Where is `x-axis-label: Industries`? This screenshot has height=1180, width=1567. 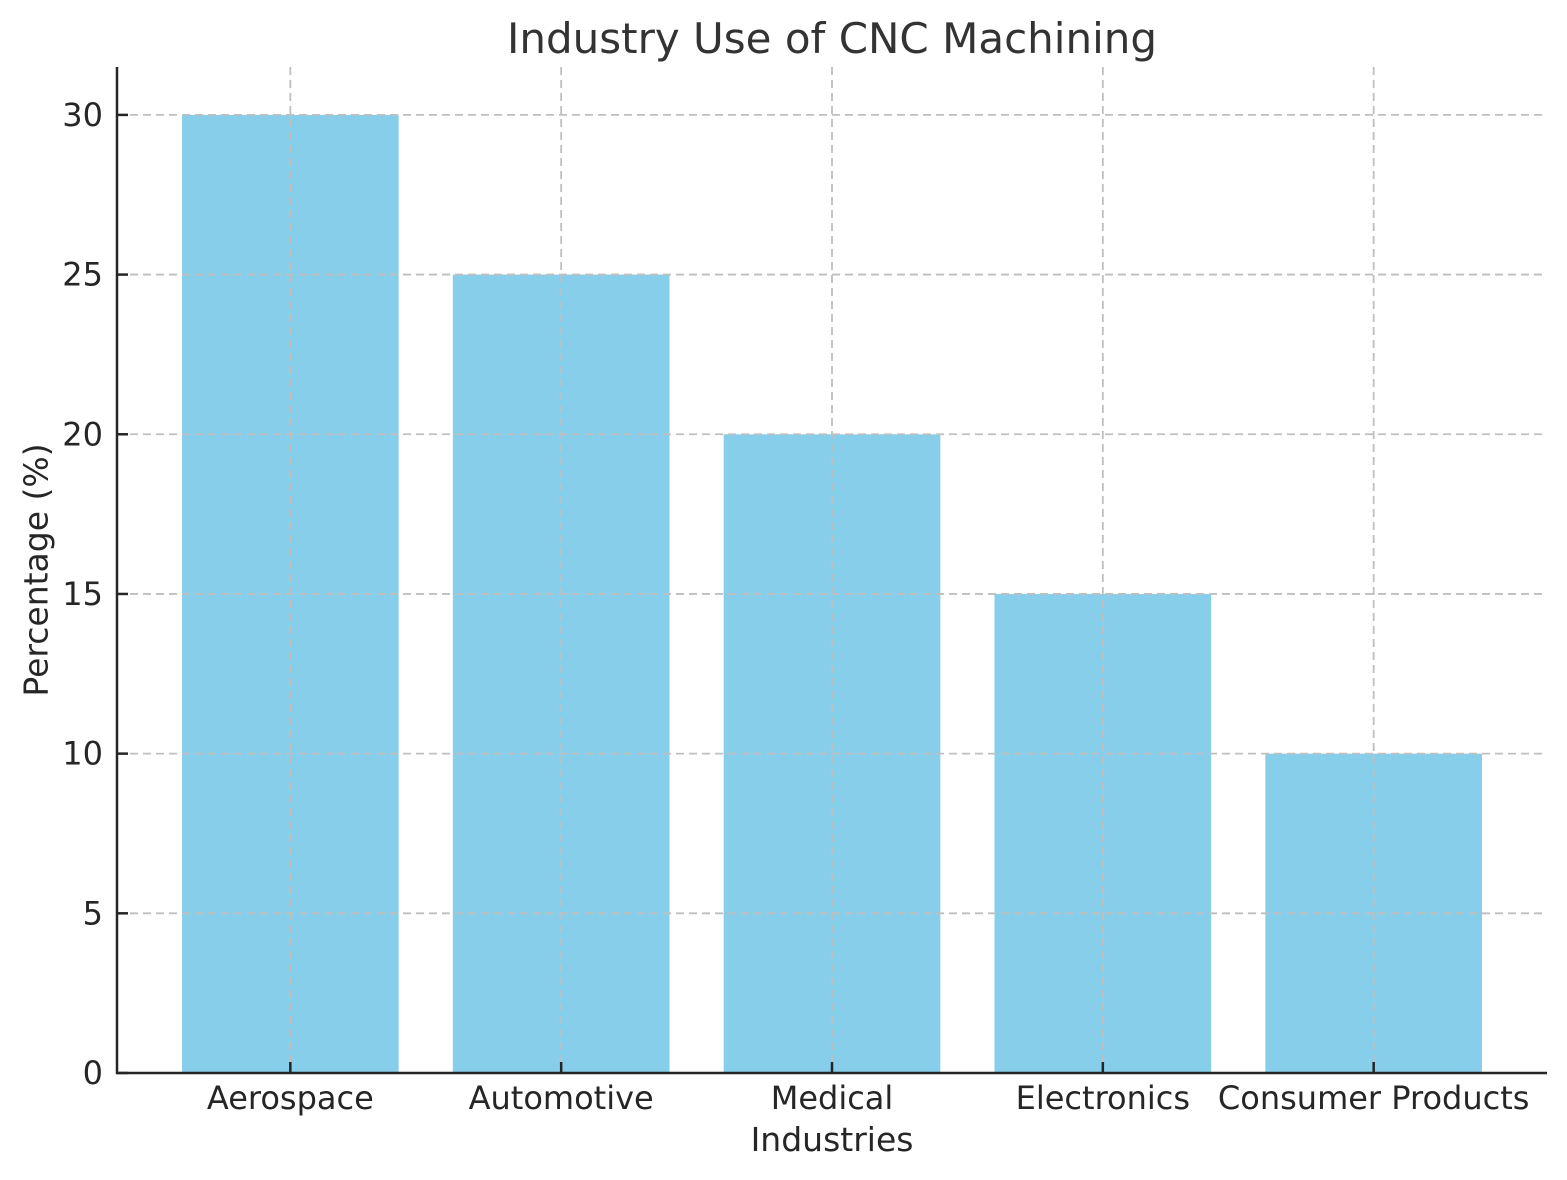
x-axis-label: Industries is located at coordinates (832, 1139).